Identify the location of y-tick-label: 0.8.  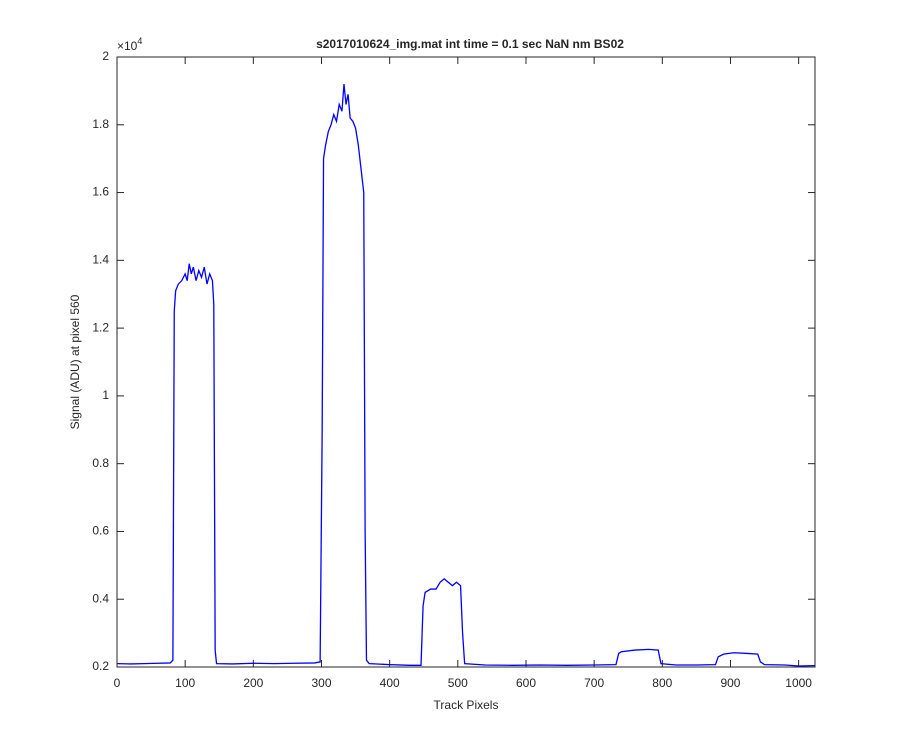
(100, 463).